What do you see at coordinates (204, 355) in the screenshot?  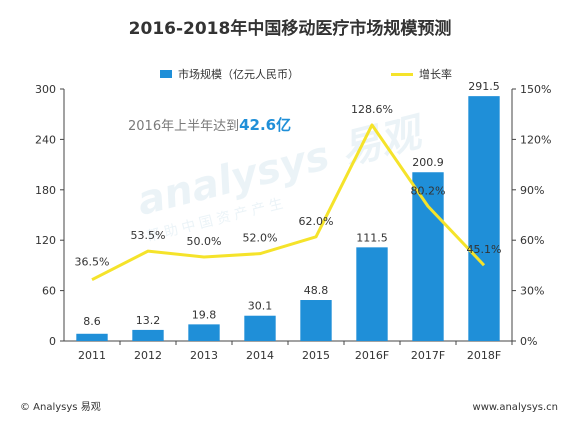 I see `x-tick-label: 2013` at bounding box center [204, 355].